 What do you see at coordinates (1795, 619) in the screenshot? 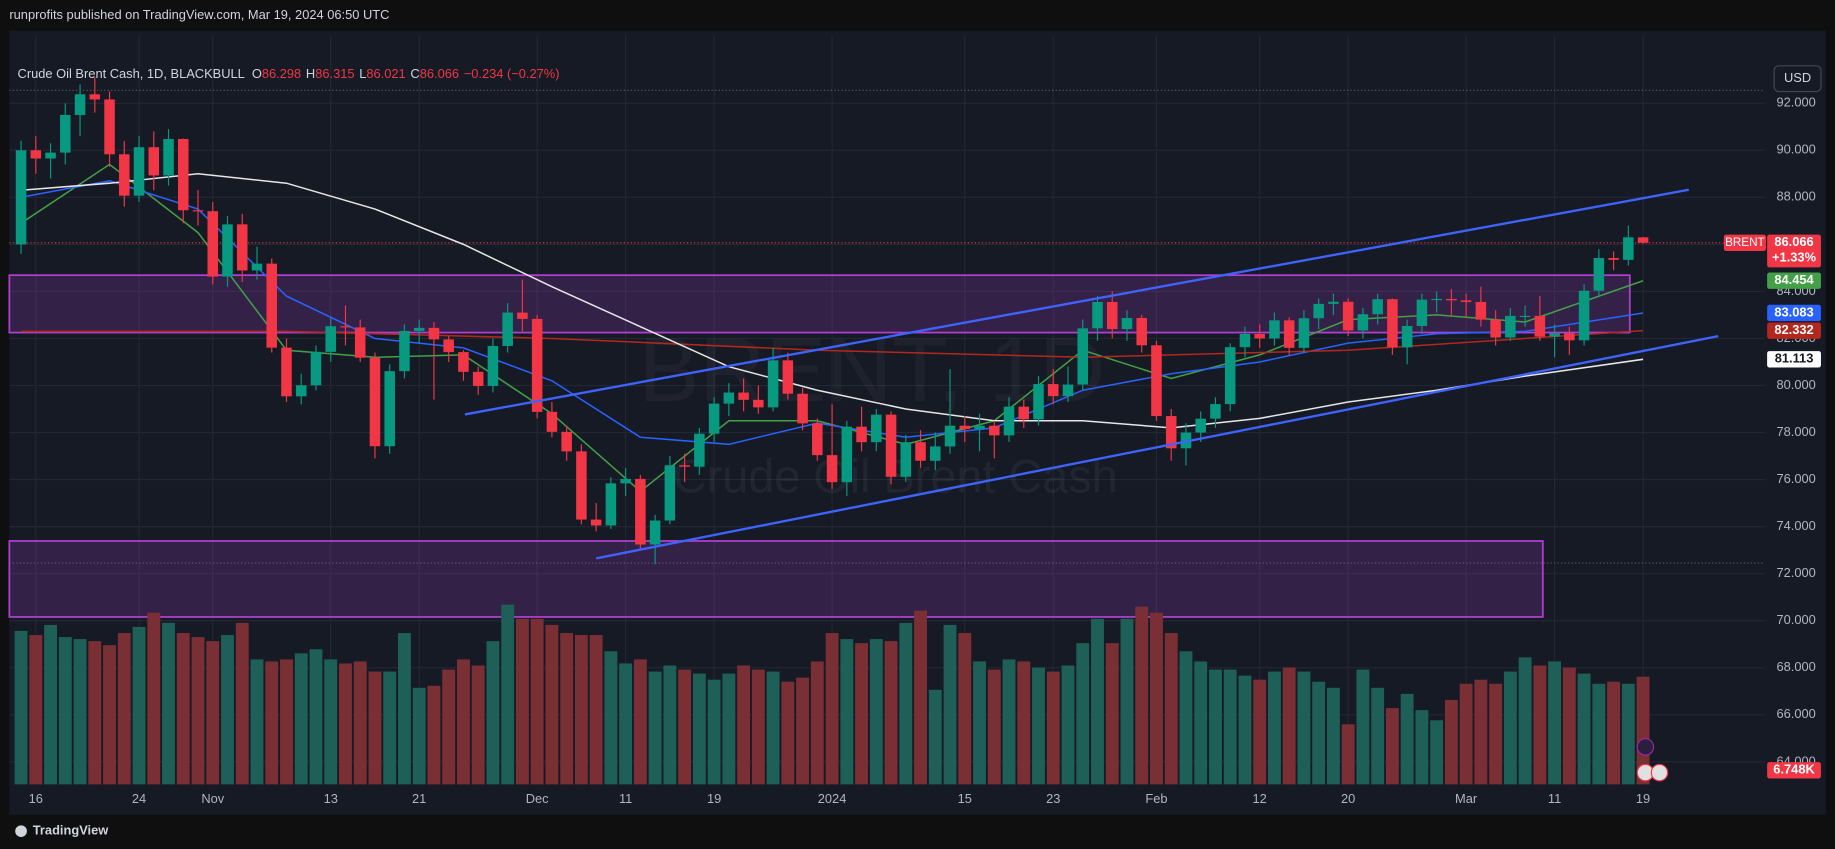
I see `y-tick-label: 70.000` at bounding box center [1795, 619].